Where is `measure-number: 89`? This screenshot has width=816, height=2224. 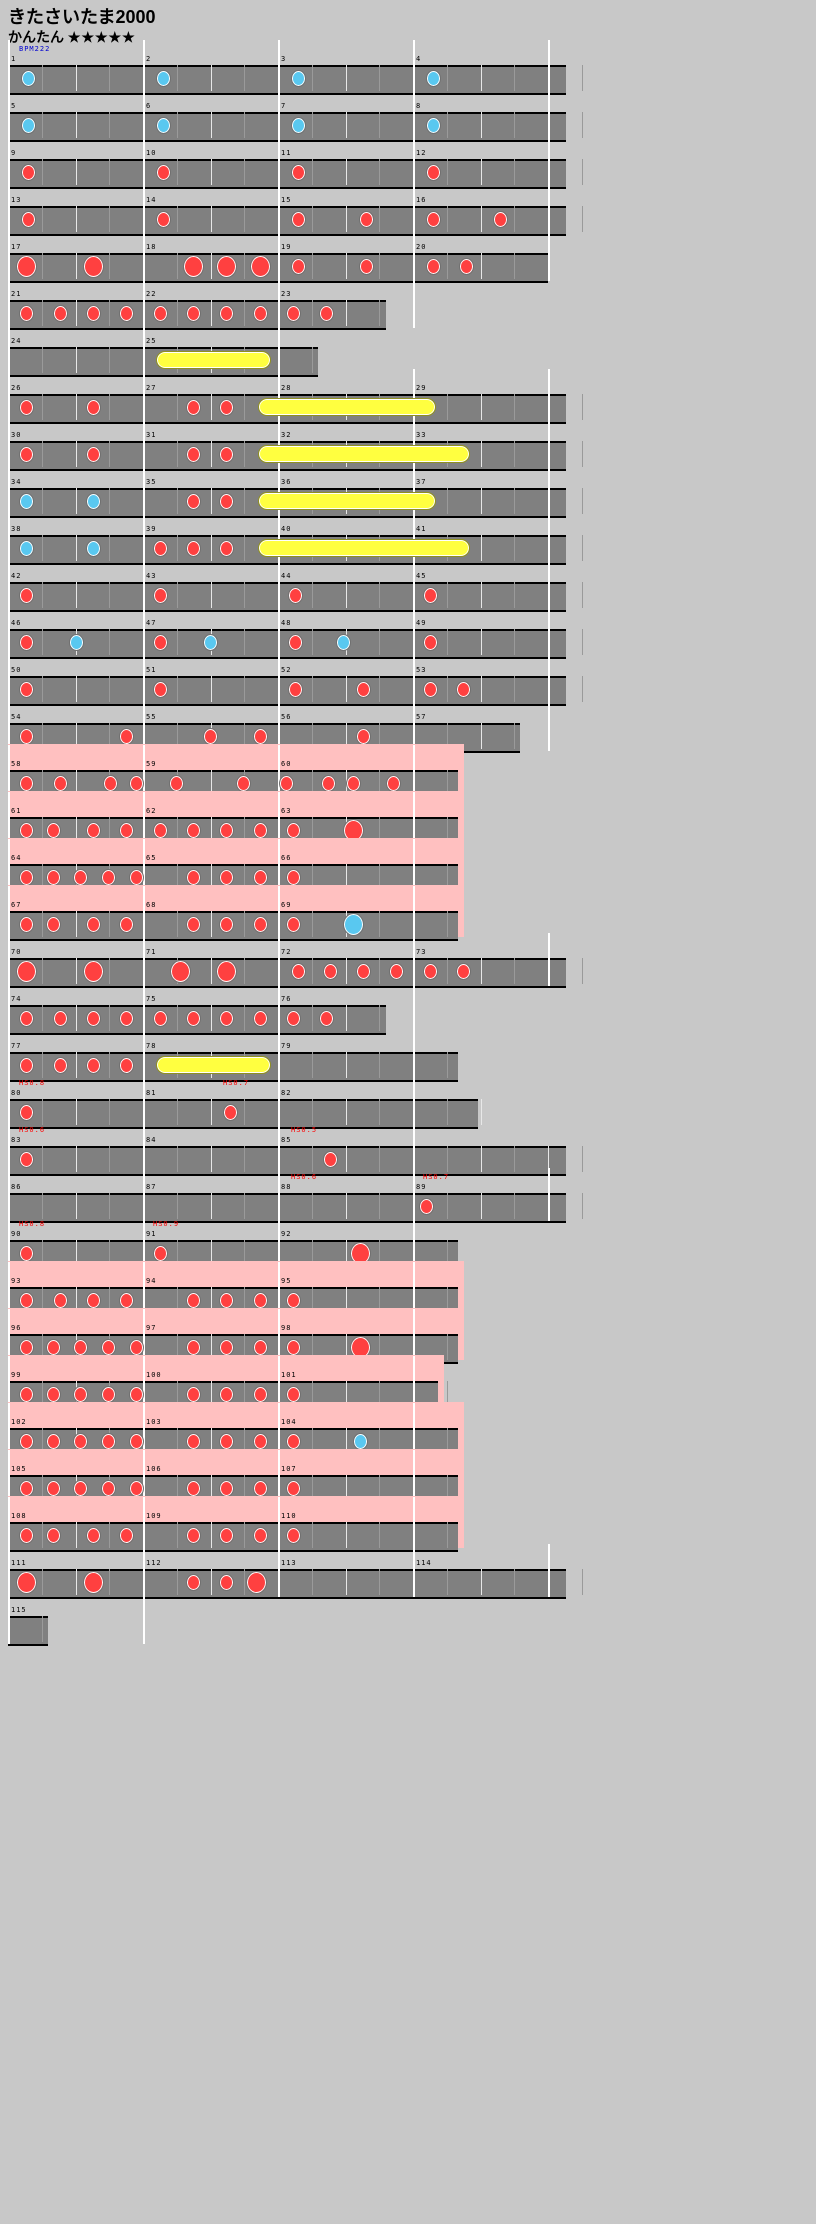
measure-number: 89 is located at coordinates (421, 1187).